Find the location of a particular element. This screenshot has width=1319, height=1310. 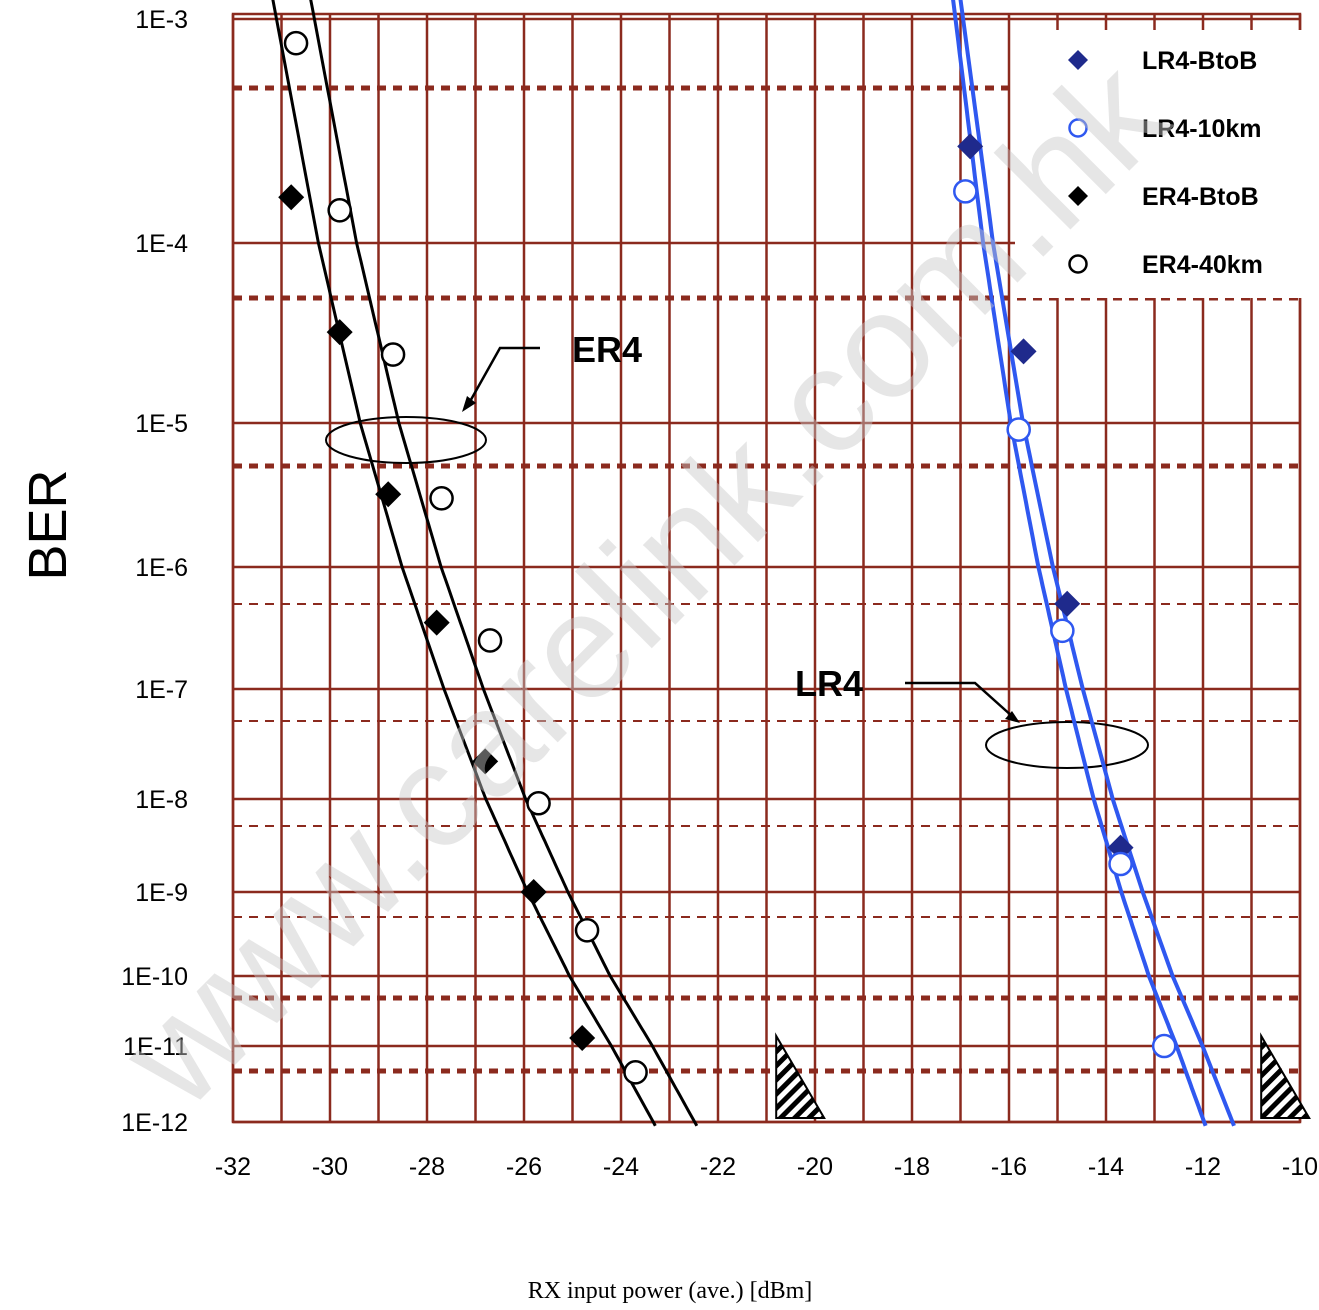

legend: LR4-BtoB LR4-10km ER4-BtoB ER4-40km is located at coordinates (1165, 164).